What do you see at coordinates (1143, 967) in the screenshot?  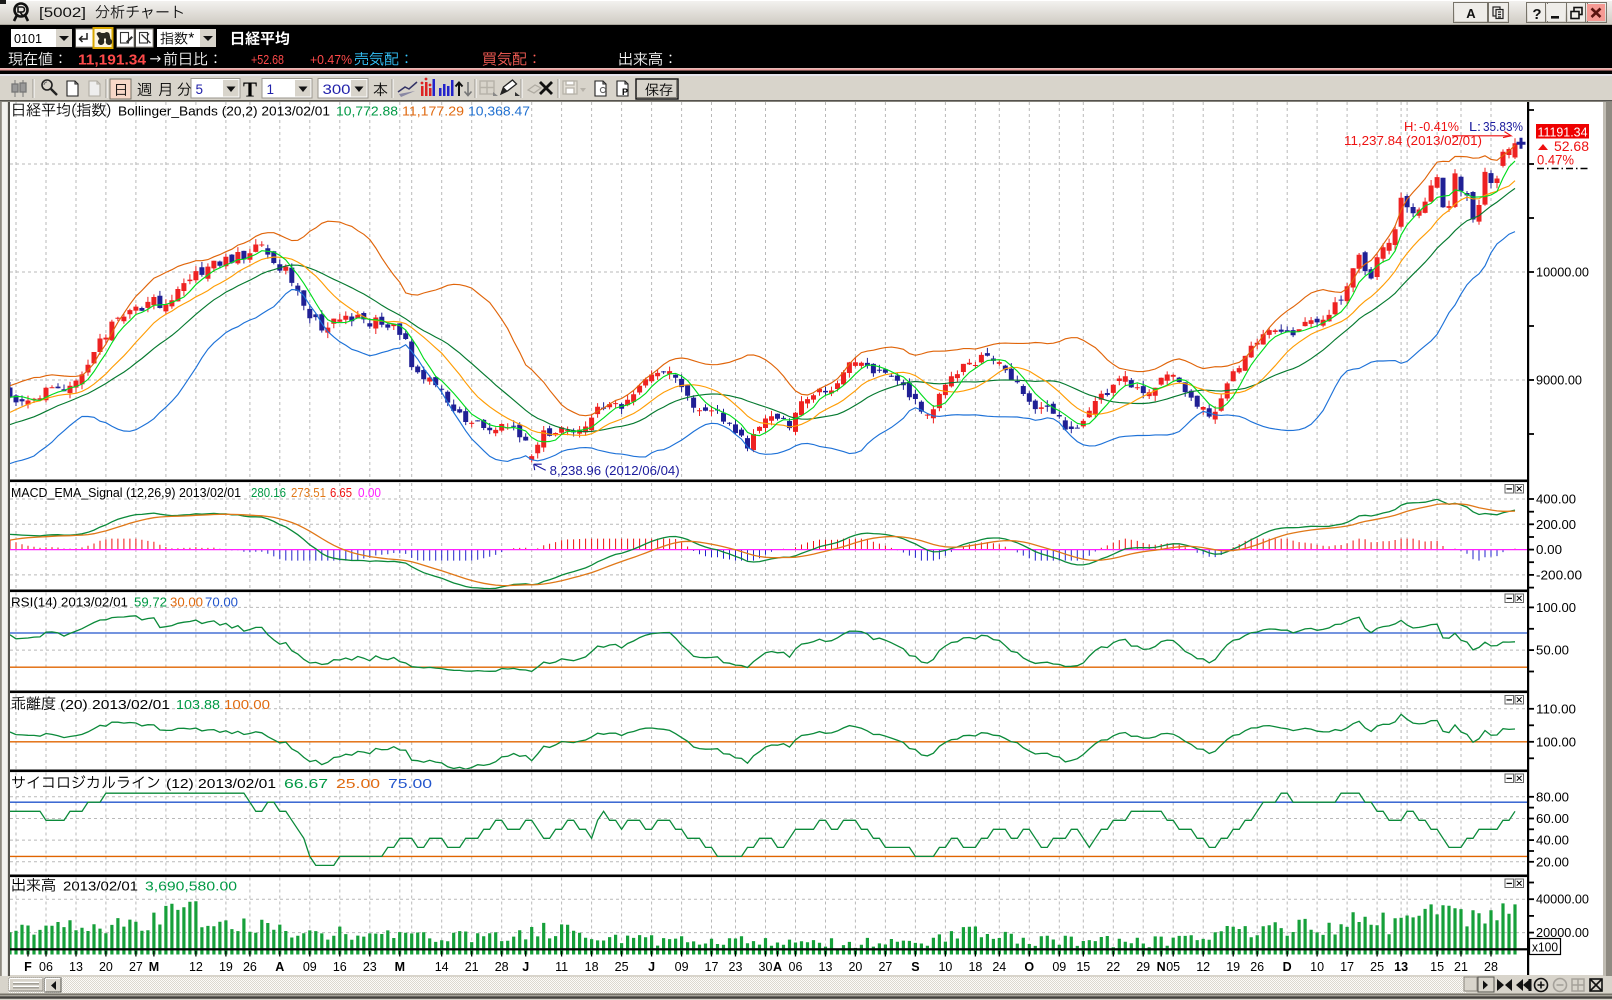 I see `svg-text: 29` at bounding box center [1143, 967].